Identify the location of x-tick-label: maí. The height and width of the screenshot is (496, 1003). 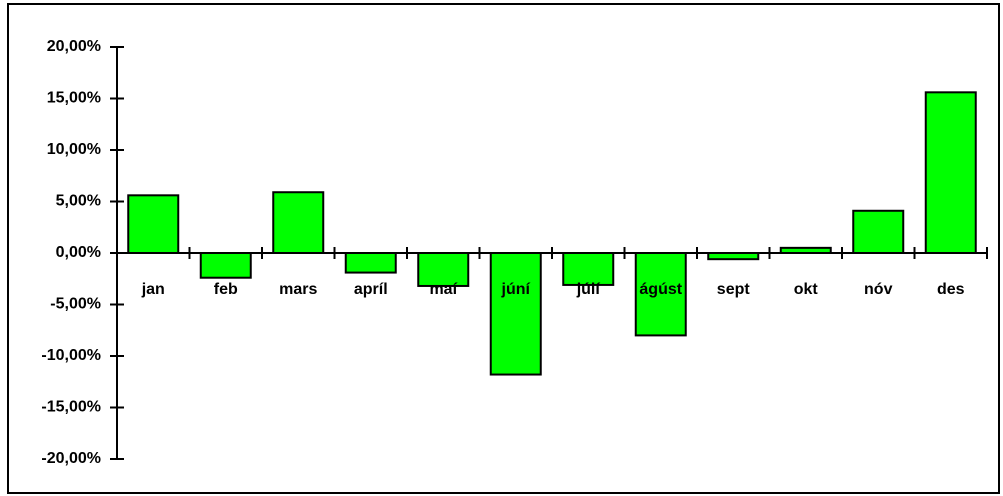
(443, 289).